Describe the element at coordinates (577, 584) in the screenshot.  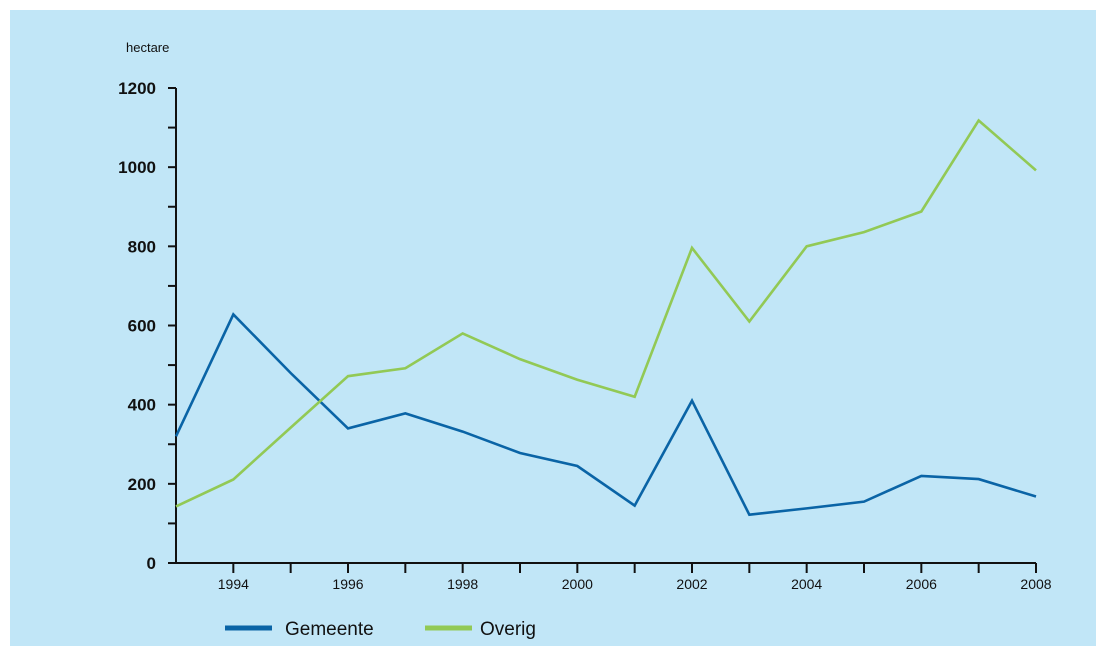
I see `x-tick-label: 2000` at that location.